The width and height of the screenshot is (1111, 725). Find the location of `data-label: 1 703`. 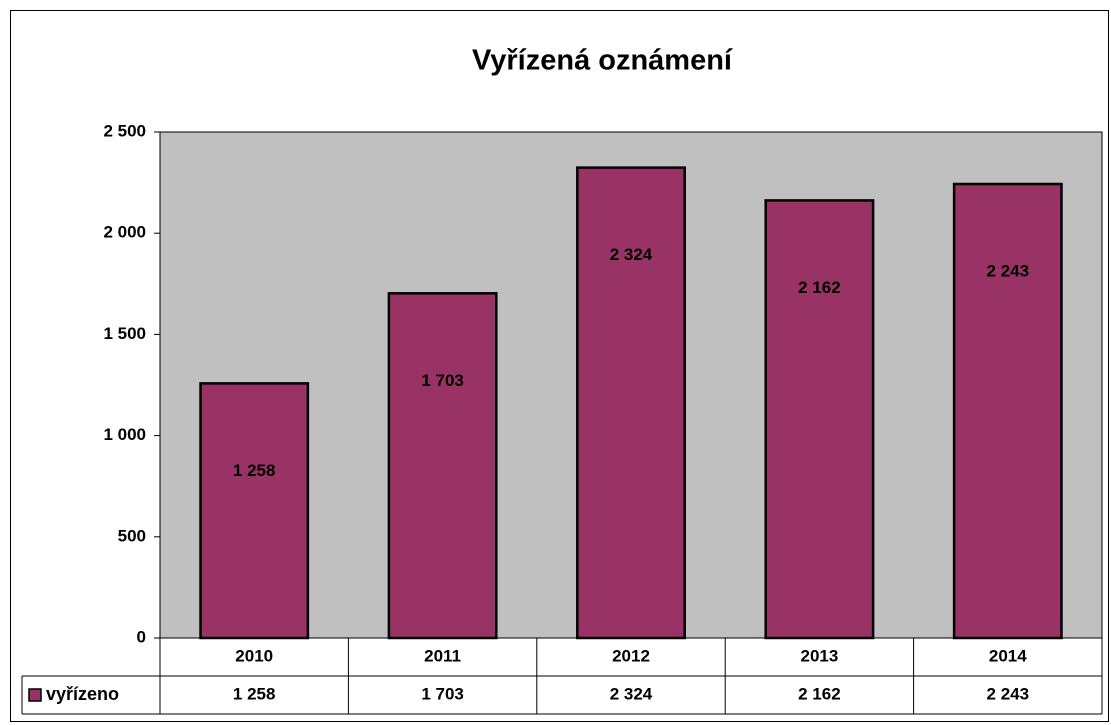

data-label: 1 703 is located at coordinates (442, 380).